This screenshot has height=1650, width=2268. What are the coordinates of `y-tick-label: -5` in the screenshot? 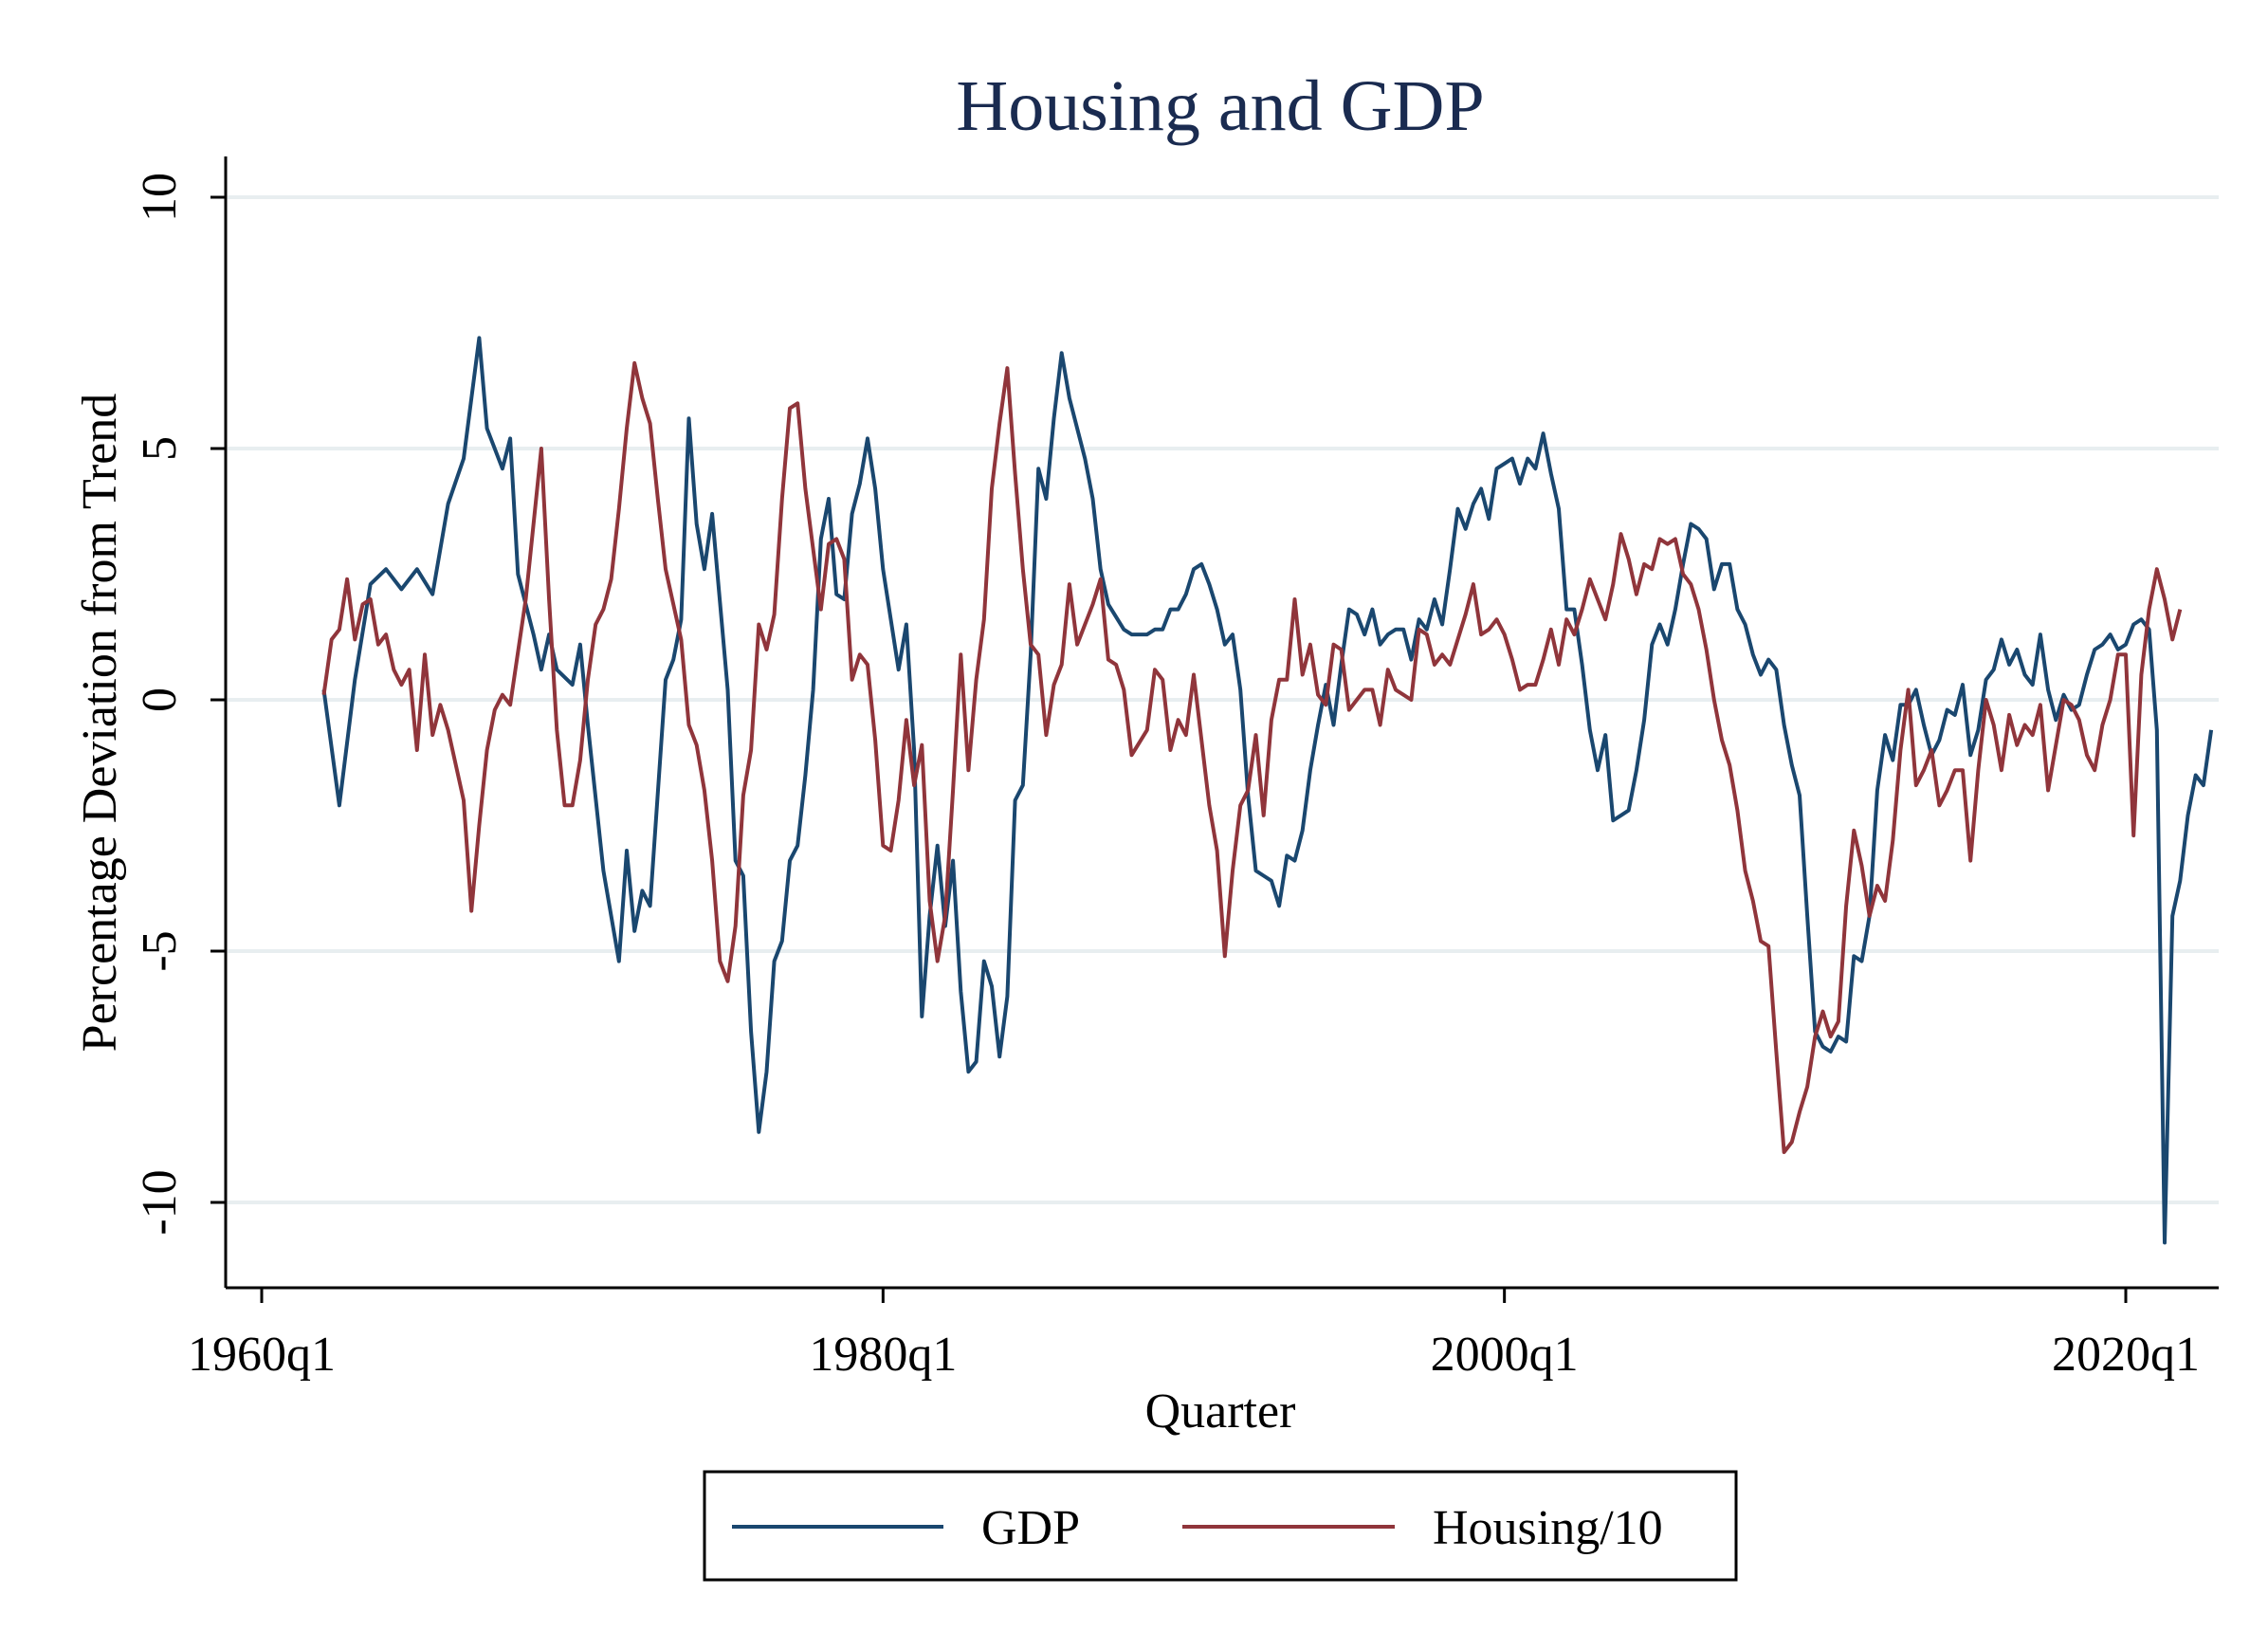 It's located at (160, 950).